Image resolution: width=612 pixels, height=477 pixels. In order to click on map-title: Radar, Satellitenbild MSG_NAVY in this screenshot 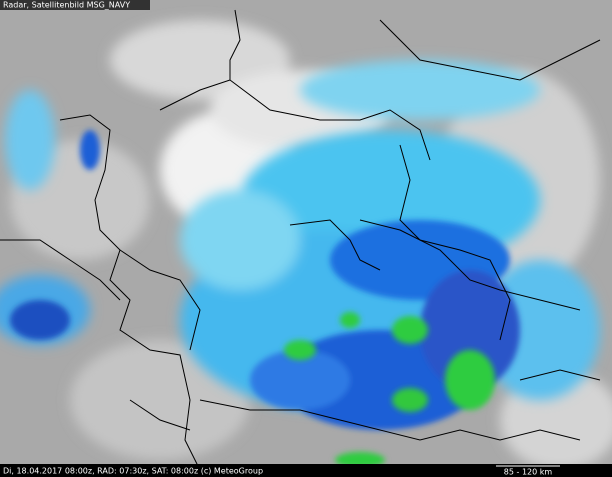, I will do `click(66, 5)`.